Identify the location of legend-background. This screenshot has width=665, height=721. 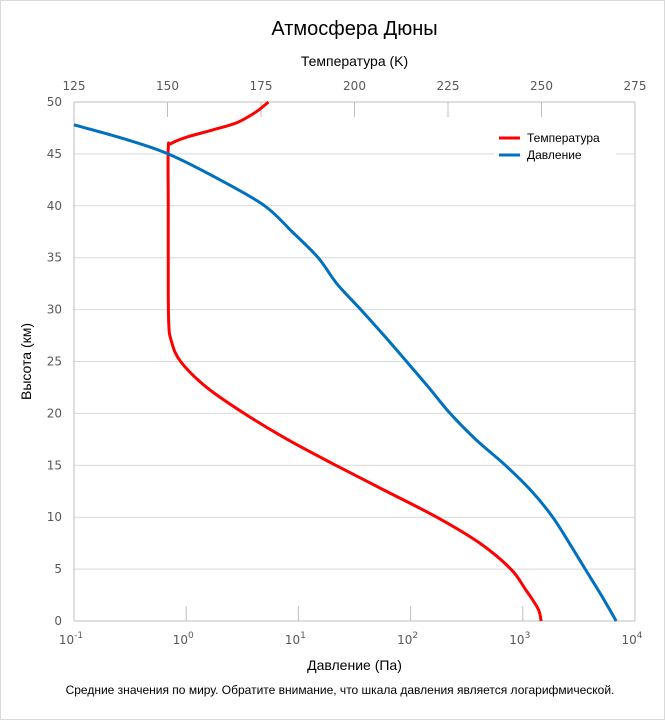
(555, 148).